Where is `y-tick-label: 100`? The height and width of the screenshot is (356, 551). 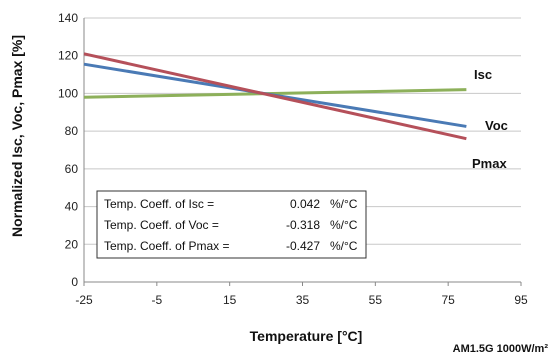 y-tick-label: 100 is located at coordinates (68, 93).